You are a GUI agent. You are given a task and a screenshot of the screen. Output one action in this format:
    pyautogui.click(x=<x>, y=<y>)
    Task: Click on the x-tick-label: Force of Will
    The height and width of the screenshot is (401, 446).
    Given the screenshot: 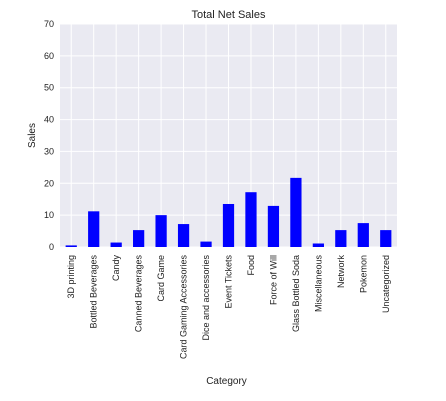 What is the action you would take?
    pyautogui.click(x=273, y=280)
    